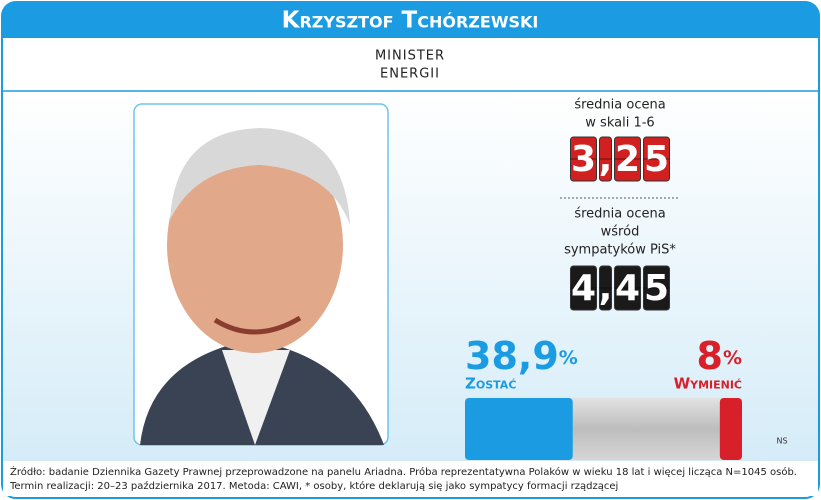  Describe the element at coordinates (708, 384) in the screenshot. I see `category-label: Wymienić` at that location.